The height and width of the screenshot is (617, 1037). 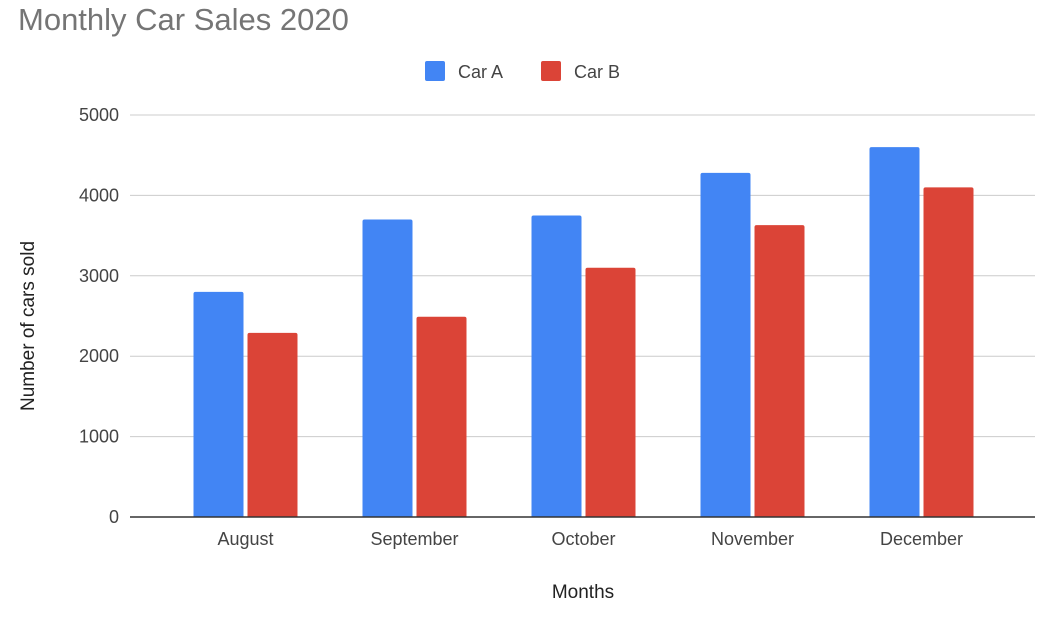 I want to click on x-axis-ticks: August September October November December, so click(x=590, y=539).